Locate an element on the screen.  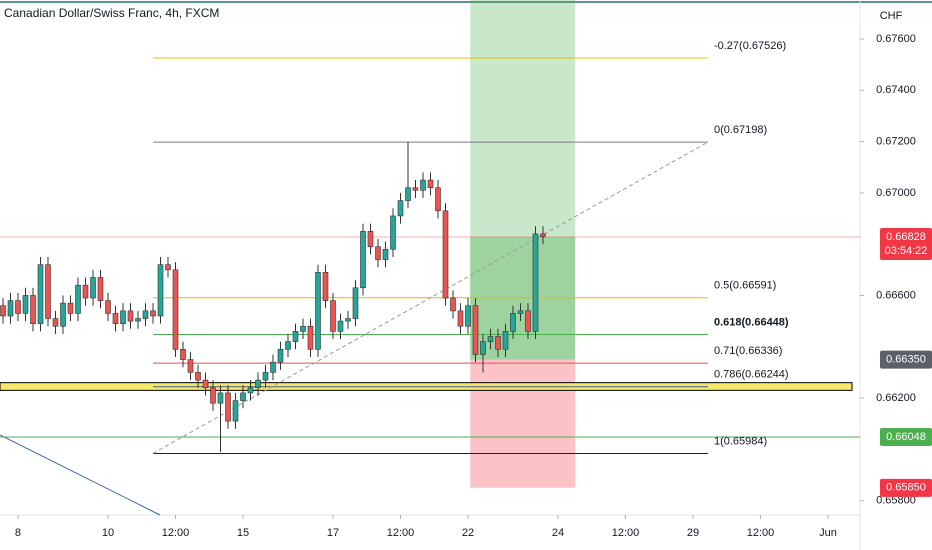
fib-label: 1(0.65984) is located at coordinates (740, 441).